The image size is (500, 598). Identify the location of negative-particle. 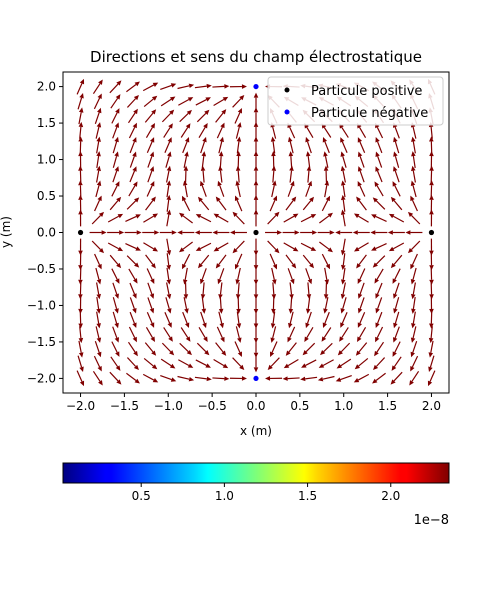
(256, 86).